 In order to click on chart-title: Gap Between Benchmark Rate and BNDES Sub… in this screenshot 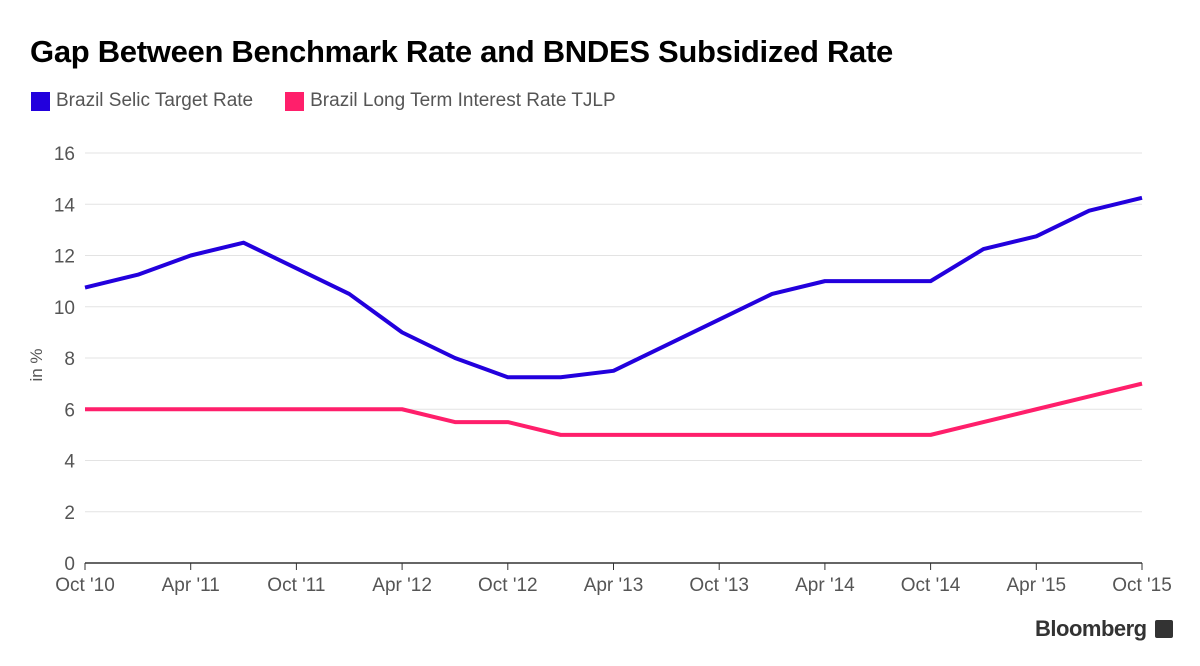, I will do `click(461, 51)`.